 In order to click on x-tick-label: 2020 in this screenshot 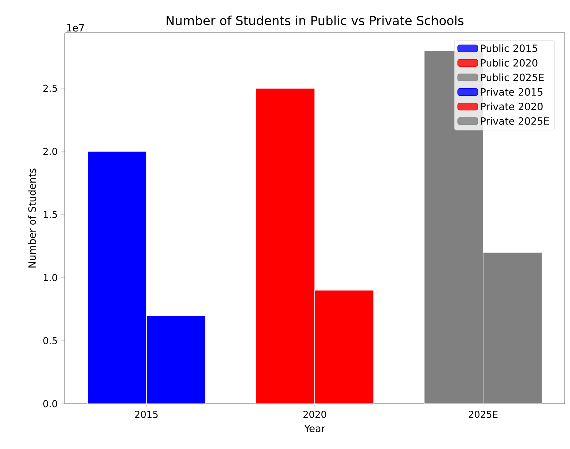, I will do `click(315, 414)`.